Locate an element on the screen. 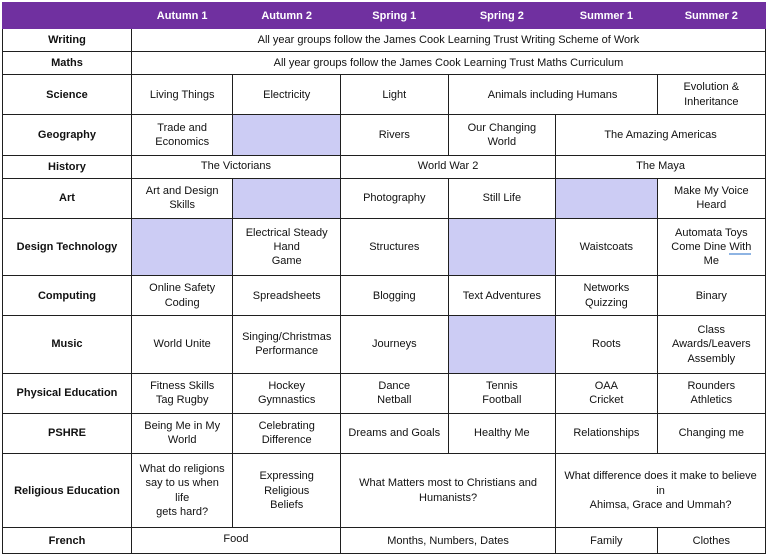 This screenshot has height=556, width=768. subject-label-physical-education: Physical Education is located at coordinates (67, 393).